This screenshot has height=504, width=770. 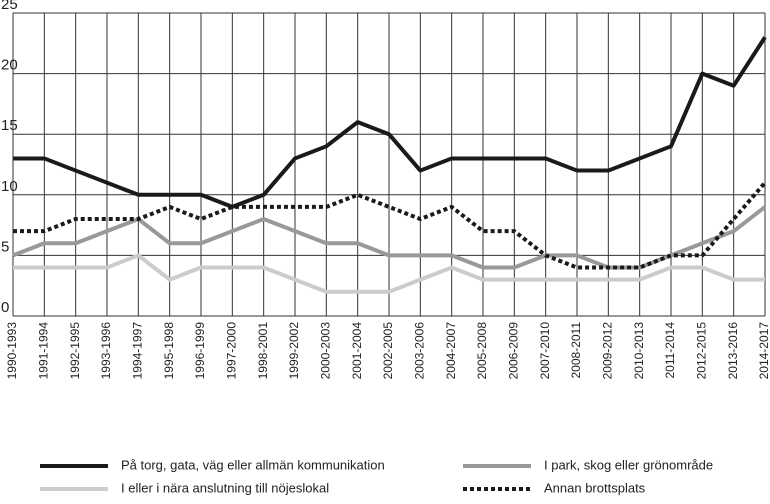 I want to click on x-tick-label: 2013-2016, so click(x=733, y=351).